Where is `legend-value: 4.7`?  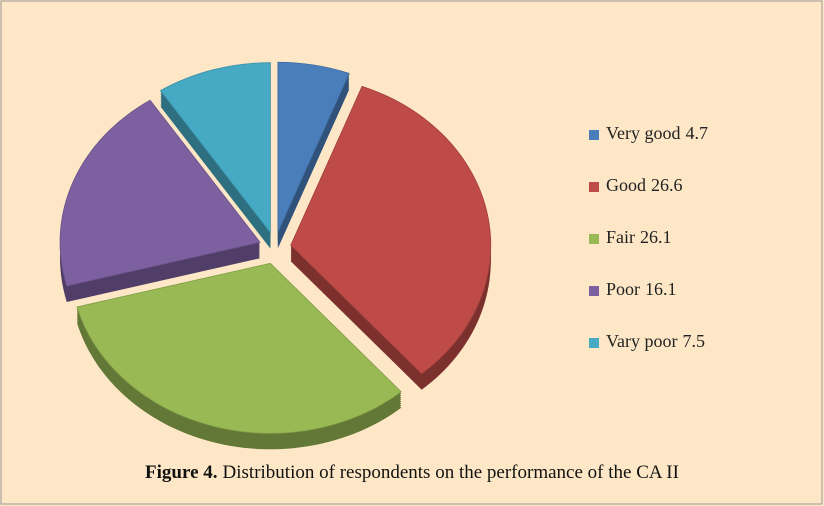
legend-value: 4.7 is located at coordinates (697, 133).